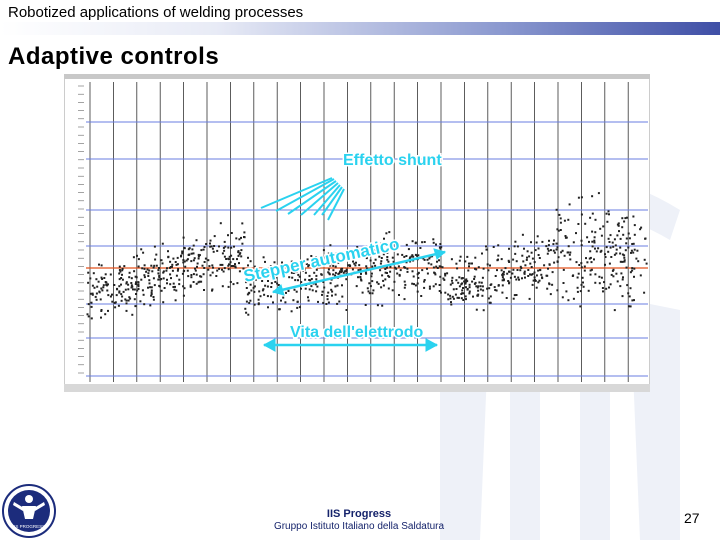 The height and width of the screenshot is (540, 720). What do you see at coordinates (357, 332) in the screenshot?
I see `annotation-vita-elettrodo: Vita dell'elettrodo` at bounding box center [357, 332].